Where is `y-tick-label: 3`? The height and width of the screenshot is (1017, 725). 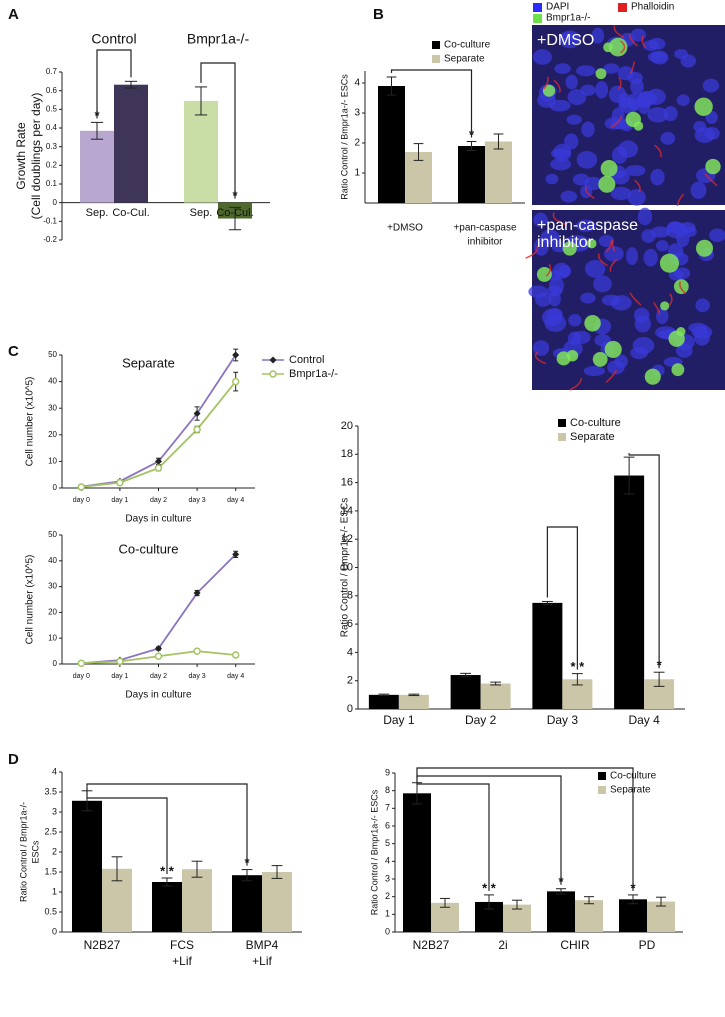
y-tick-label: 3 is located at coordinates (387, 878).